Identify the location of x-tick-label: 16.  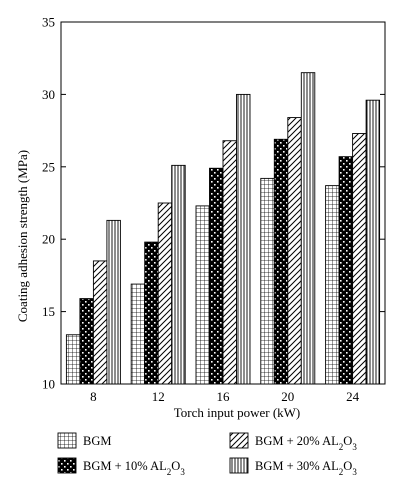
(224, 396).